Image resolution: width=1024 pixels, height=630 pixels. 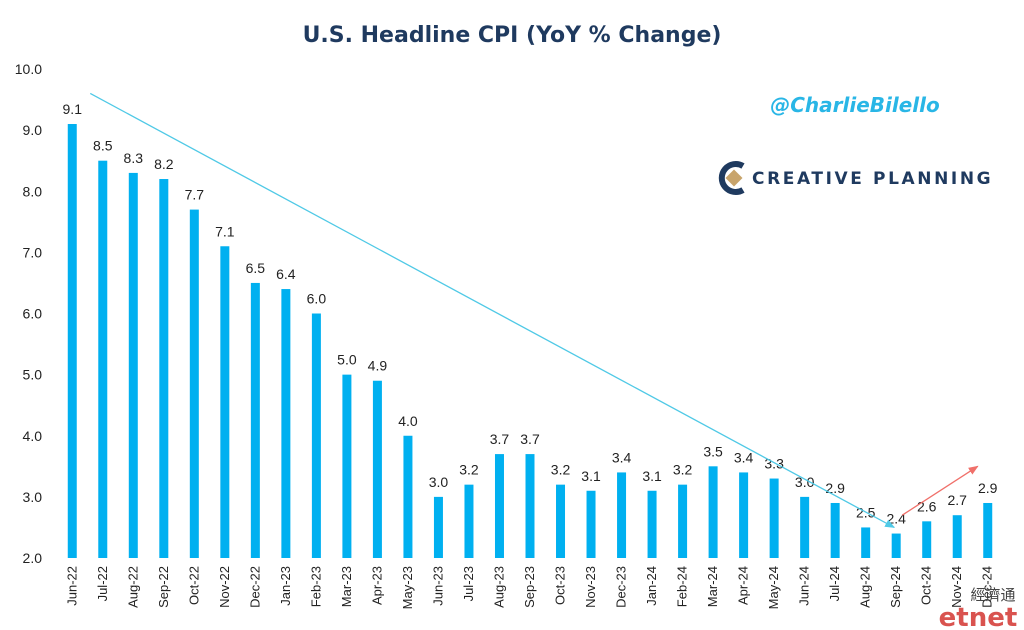 I want to click on data-label: 9.1, so click(x=73, y=109).